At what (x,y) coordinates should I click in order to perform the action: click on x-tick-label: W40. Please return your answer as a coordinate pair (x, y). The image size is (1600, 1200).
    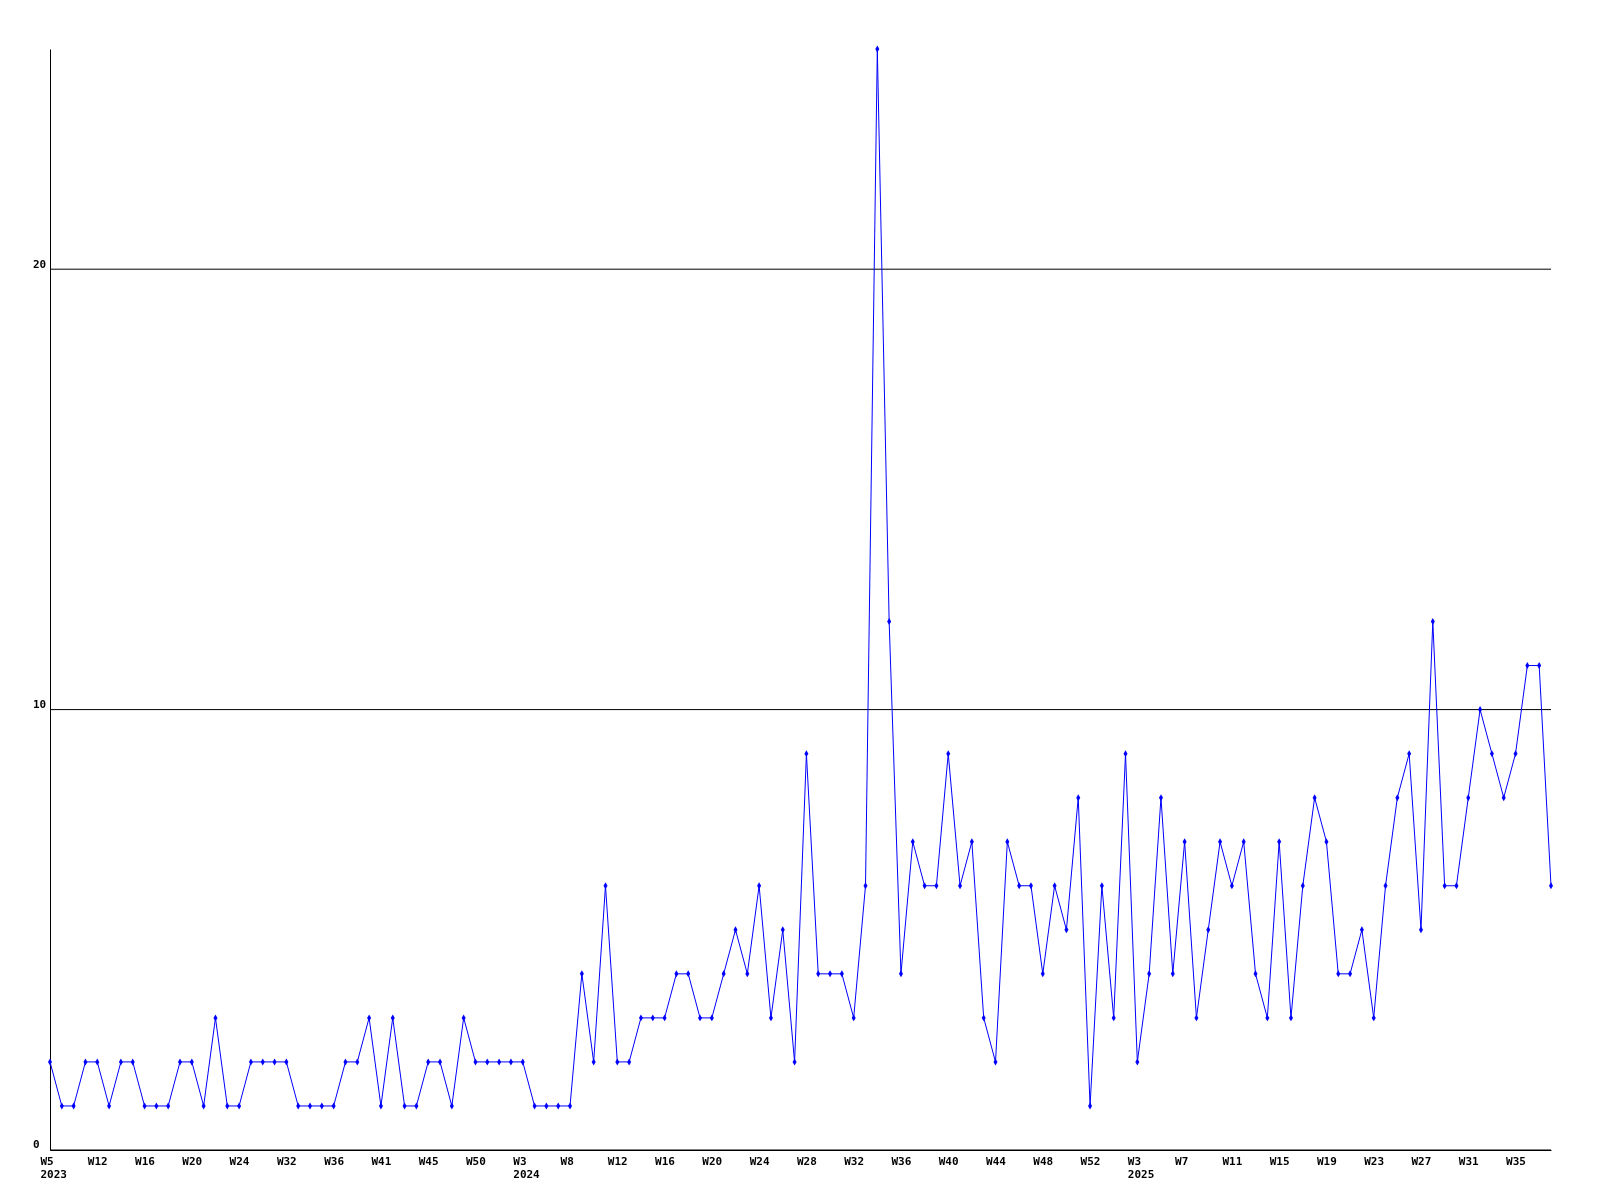
    Looking at the image, I should click on (948, 1161).